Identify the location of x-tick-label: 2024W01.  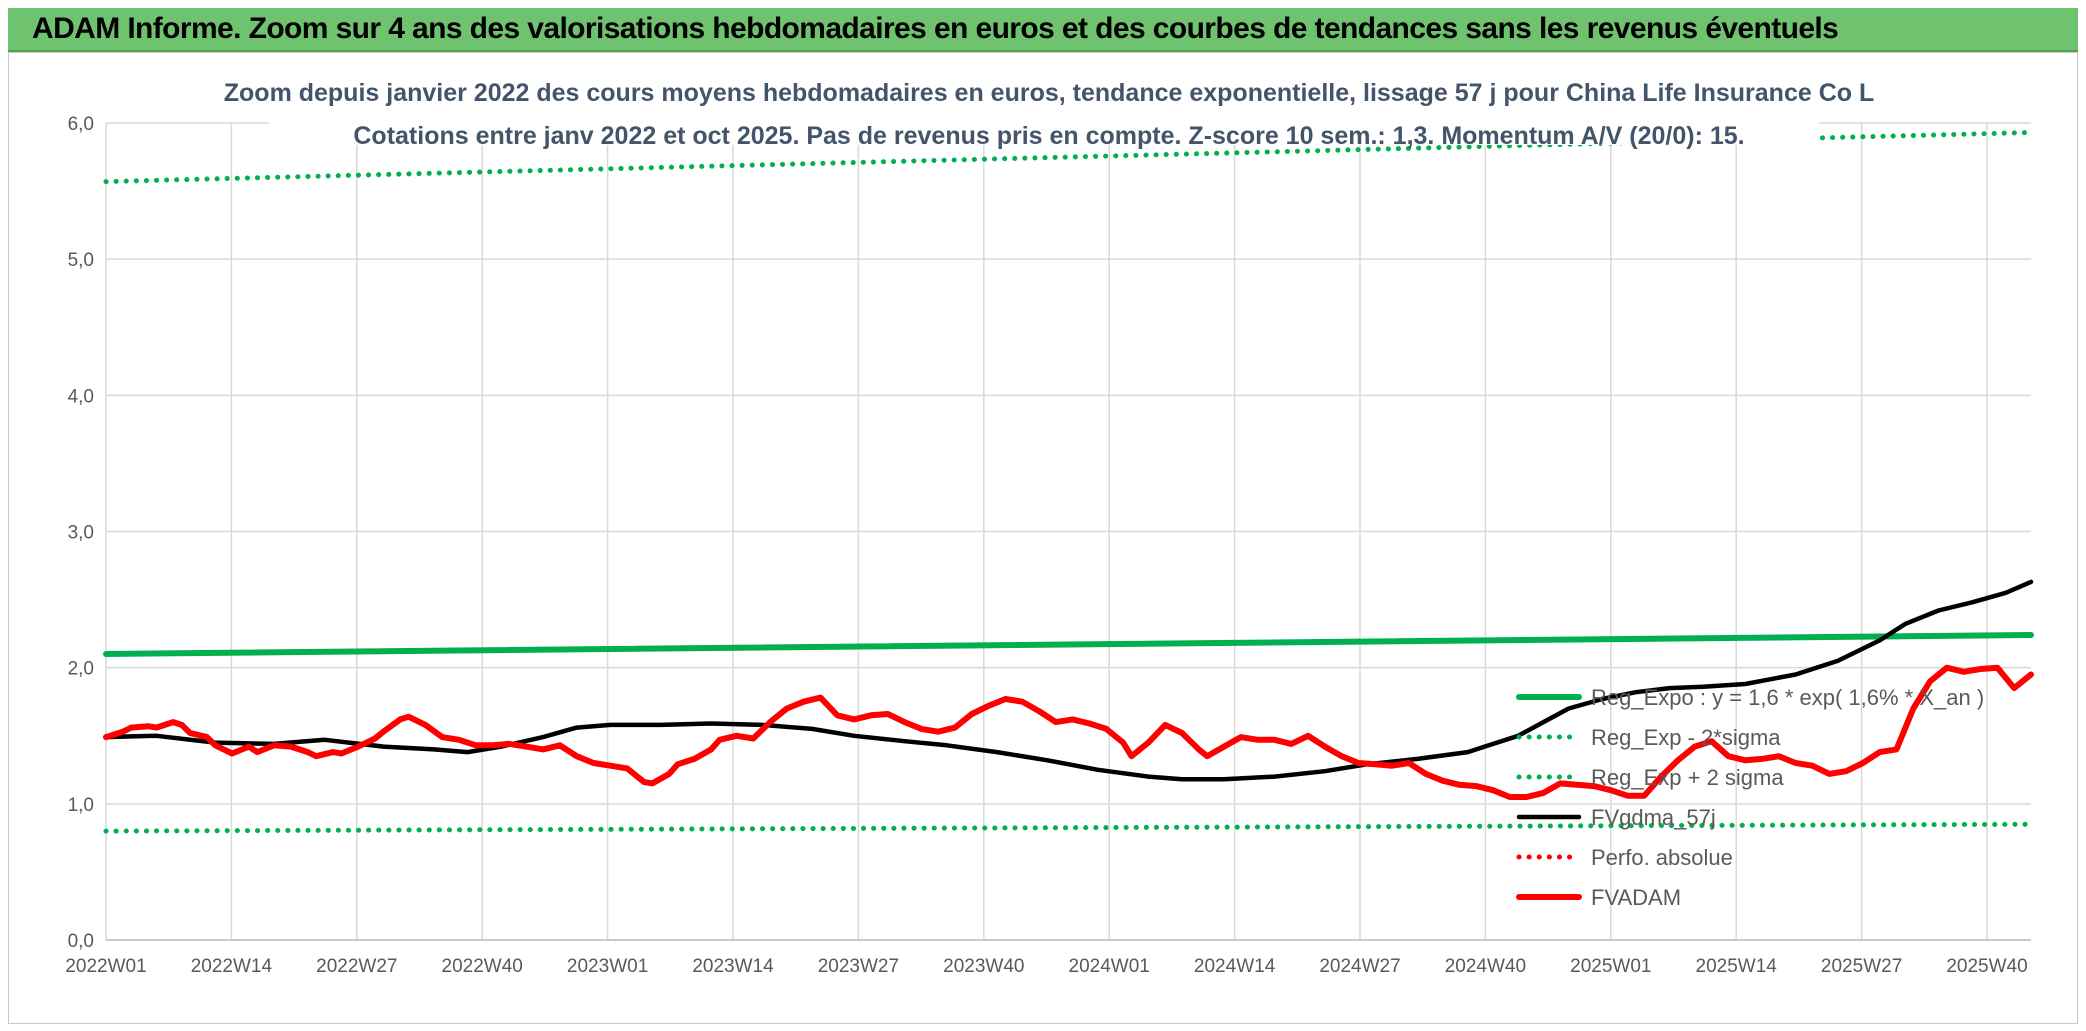
(1109, 966).